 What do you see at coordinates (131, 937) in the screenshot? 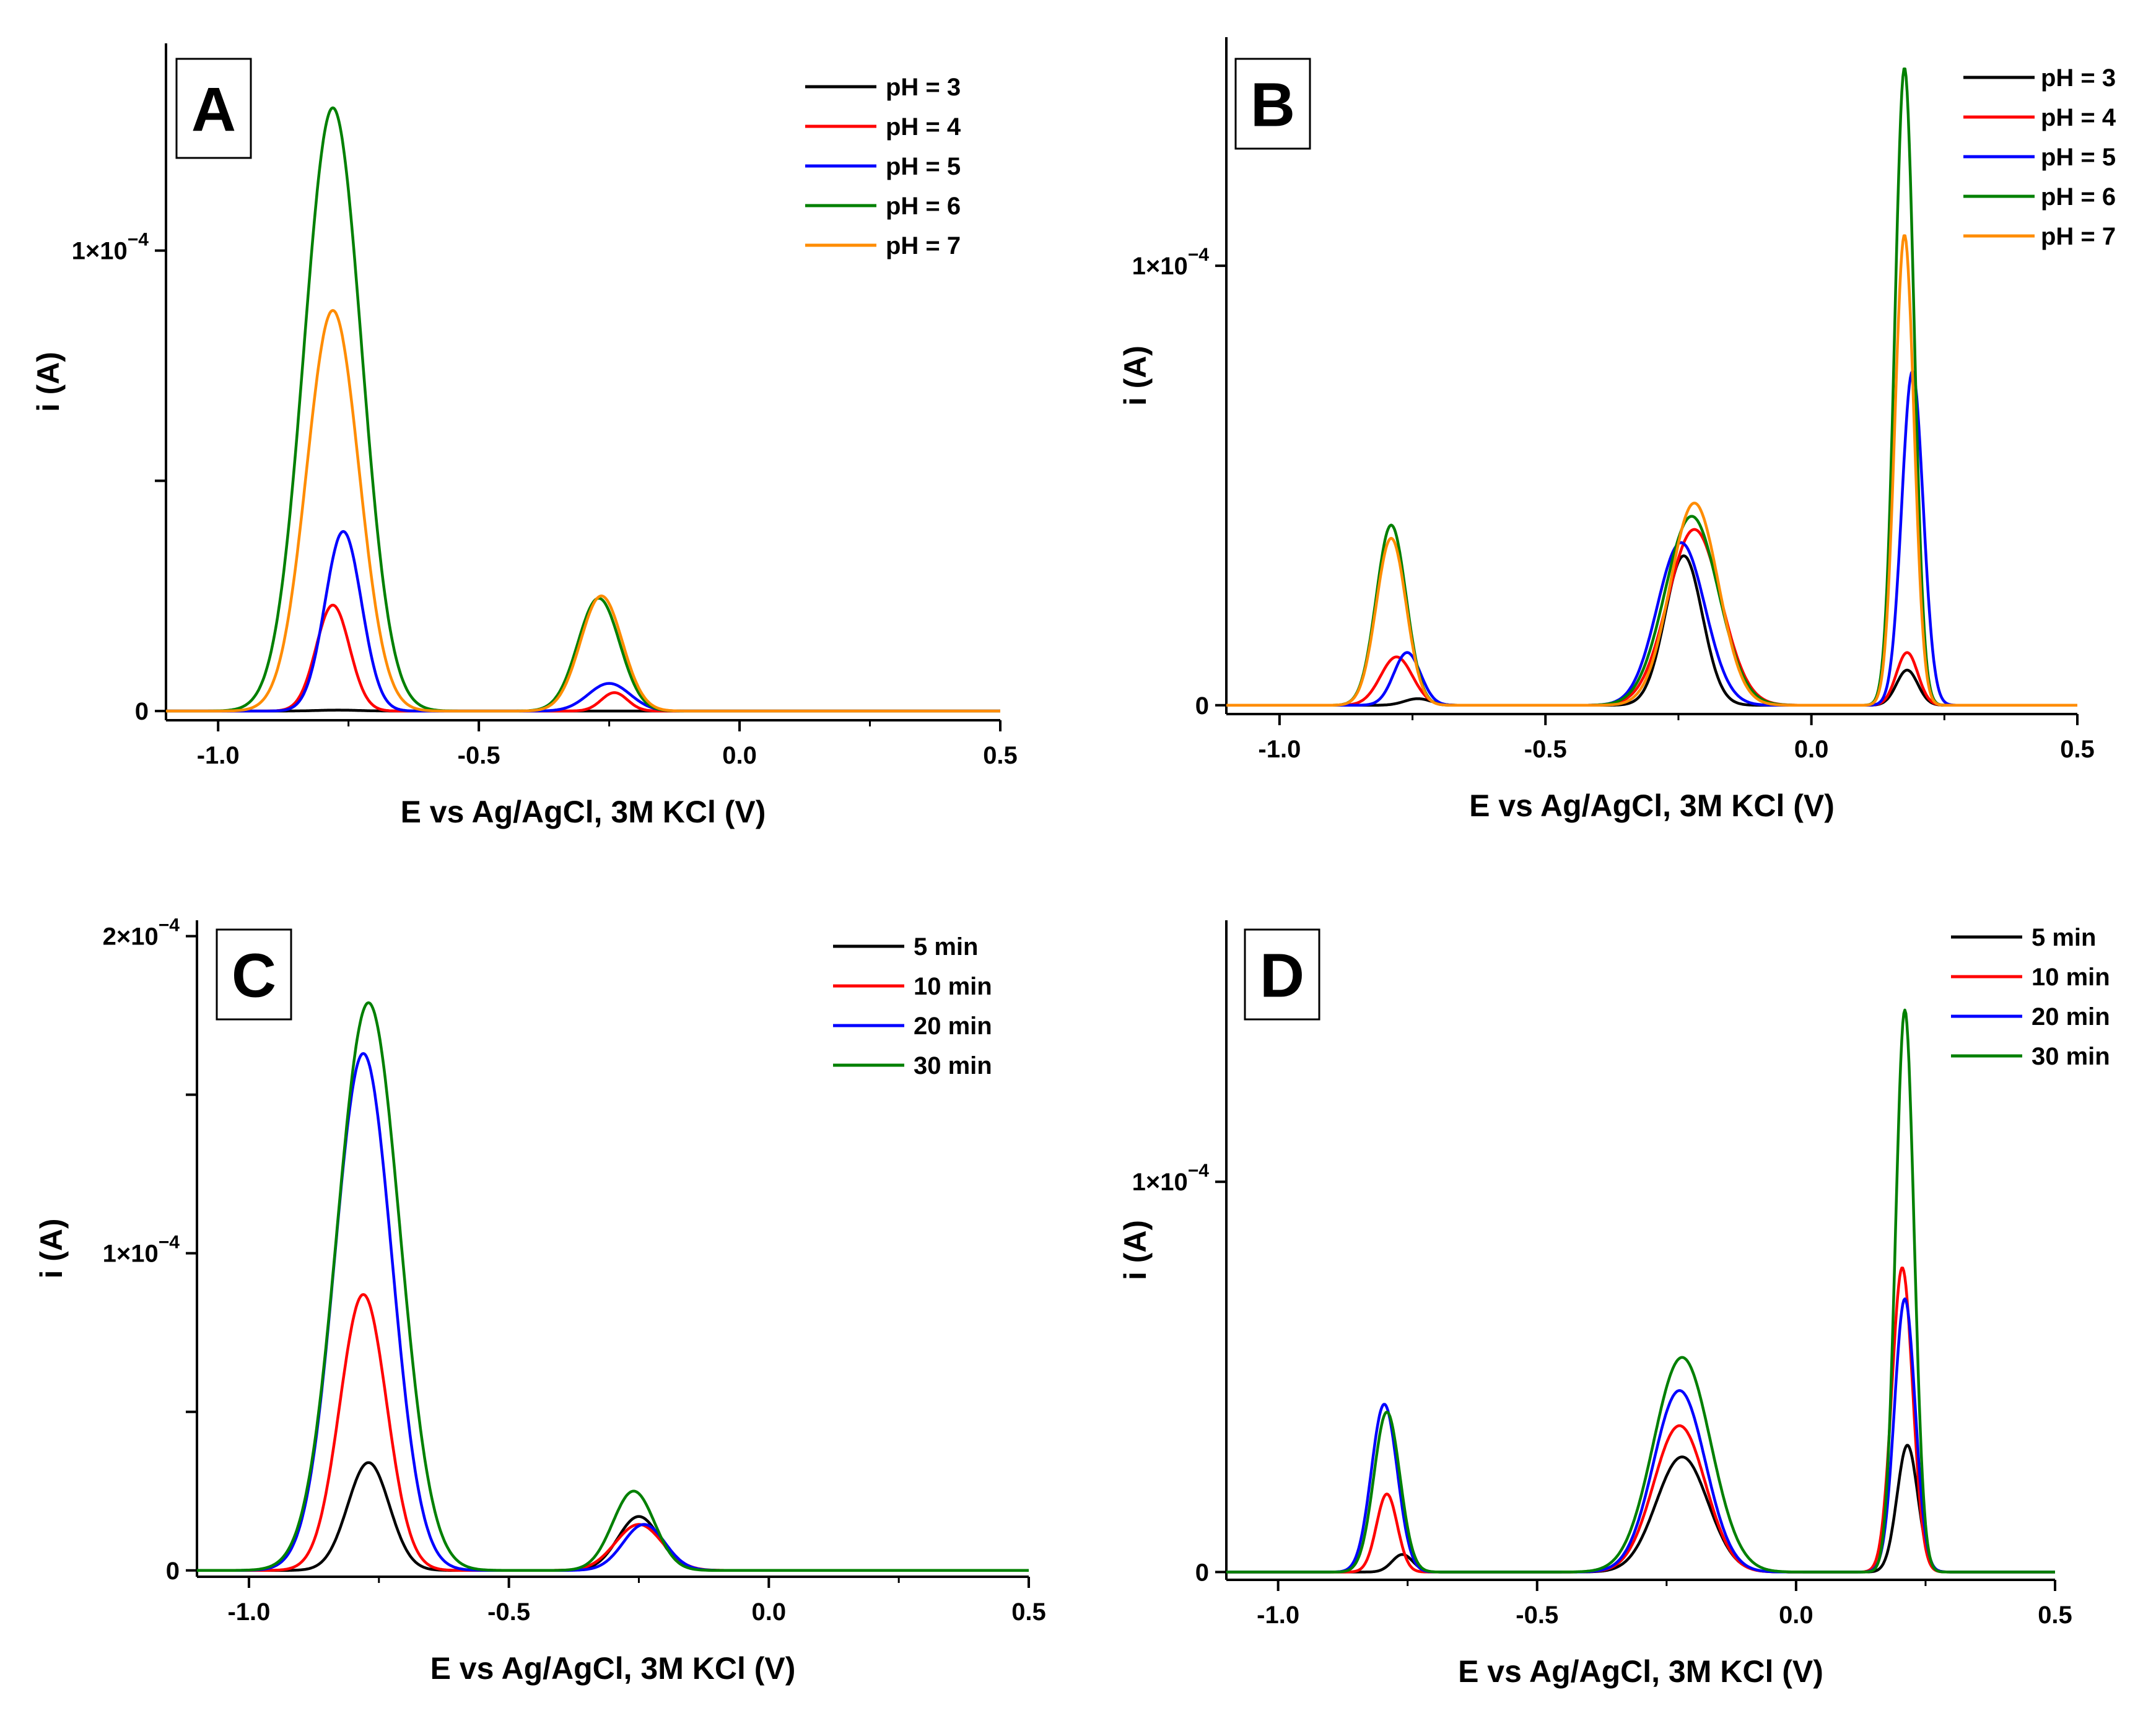
I see `y-tick-label-base: 2×10` at bounding box center [131, 937].